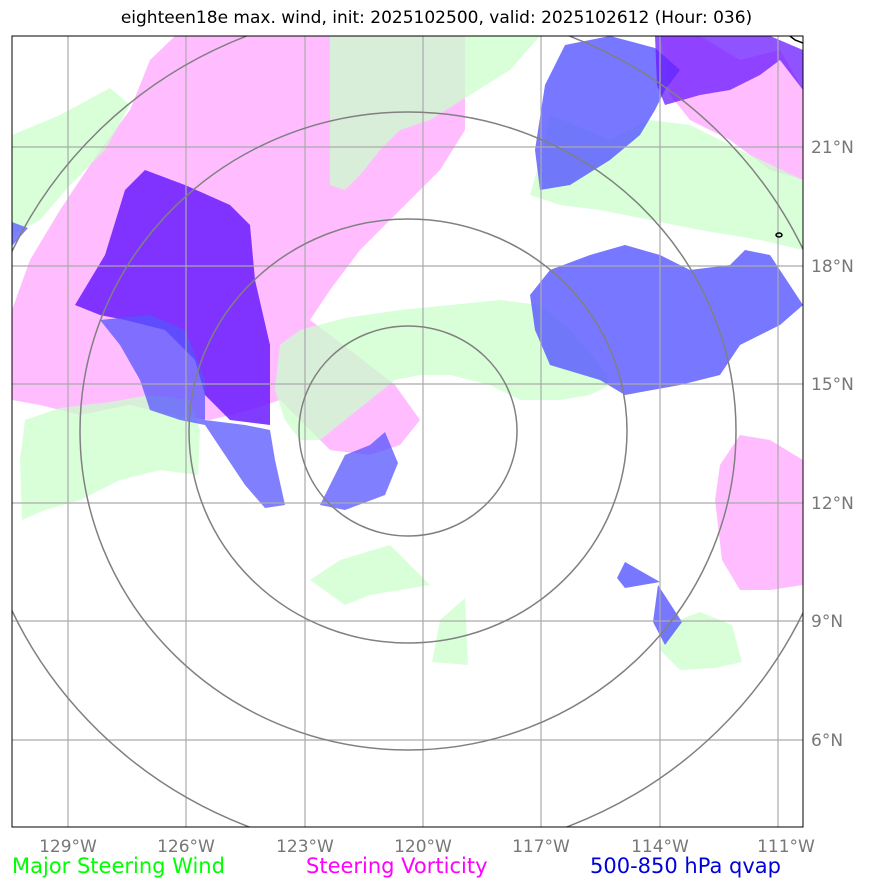 Image resolution: width=873 pixels, height=891 pixels. Describe the element at coordinates (786, 847) in the screenshot. I see `lon-label: 111°W` at that location.